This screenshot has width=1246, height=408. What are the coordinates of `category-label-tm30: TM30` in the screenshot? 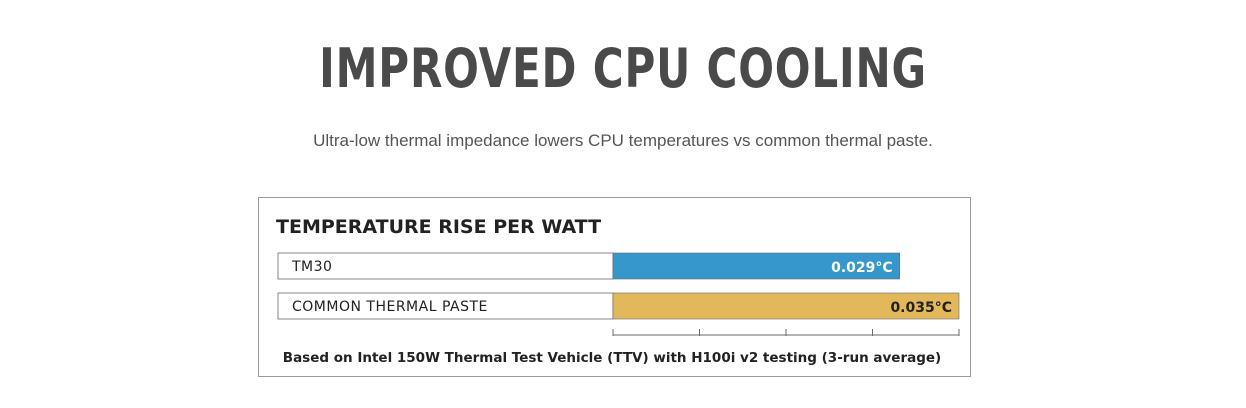 It's located at (311, 267).